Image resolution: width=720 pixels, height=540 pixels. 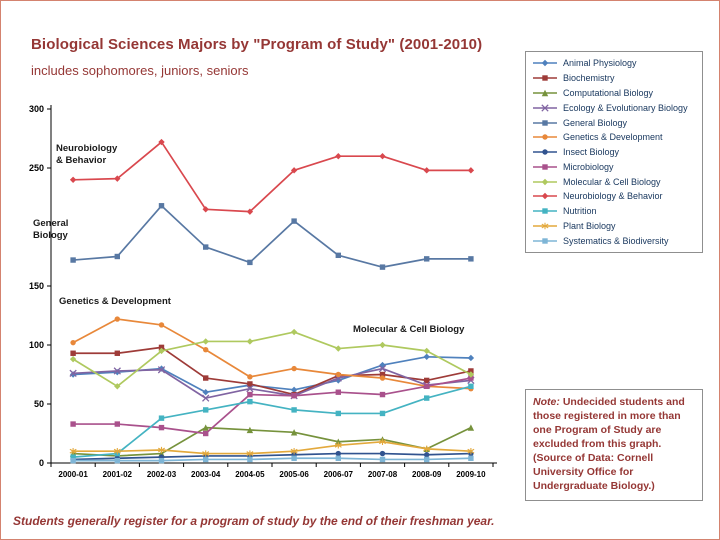 I want to click on legend-label: Computational Biology, so click(x=608, y=92).